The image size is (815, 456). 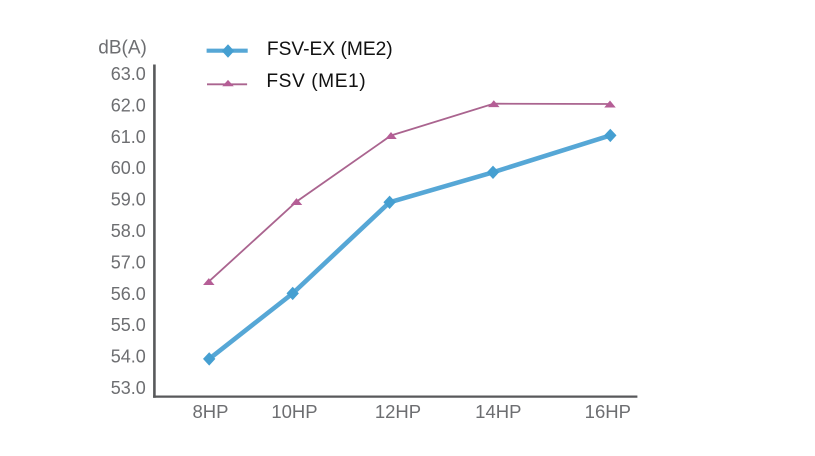 I want to click on svg-text: 63.0, so click(x=128, y=74).